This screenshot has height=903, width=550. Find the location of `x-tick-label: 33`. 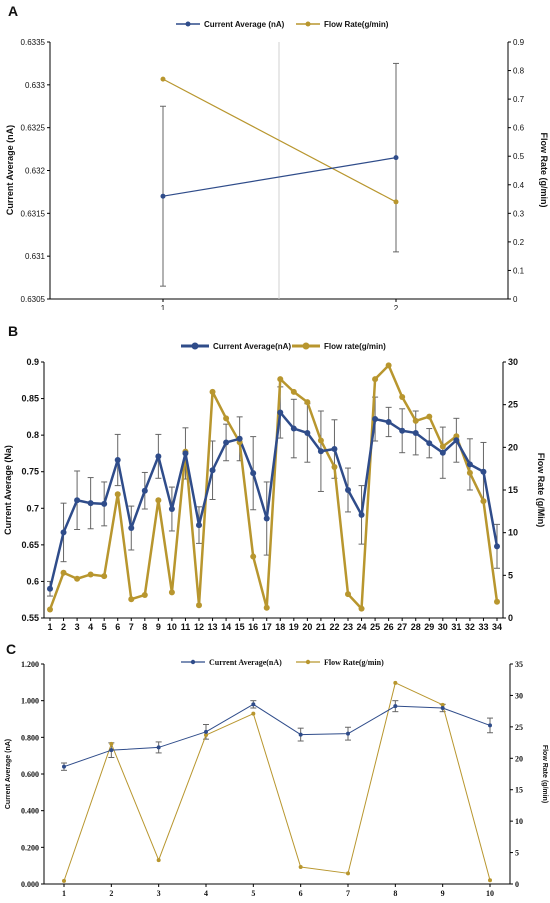

x-tick-label: 33 is located at coordinates (483, 626).